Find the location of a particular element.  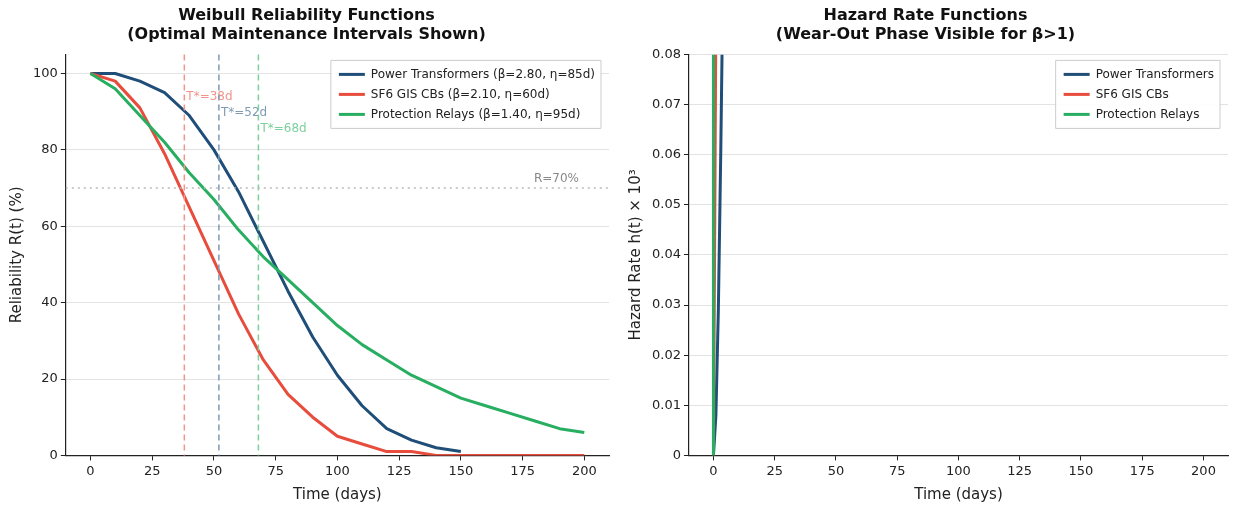

y-tick-label: 80 is located at coordinates (49, 149).